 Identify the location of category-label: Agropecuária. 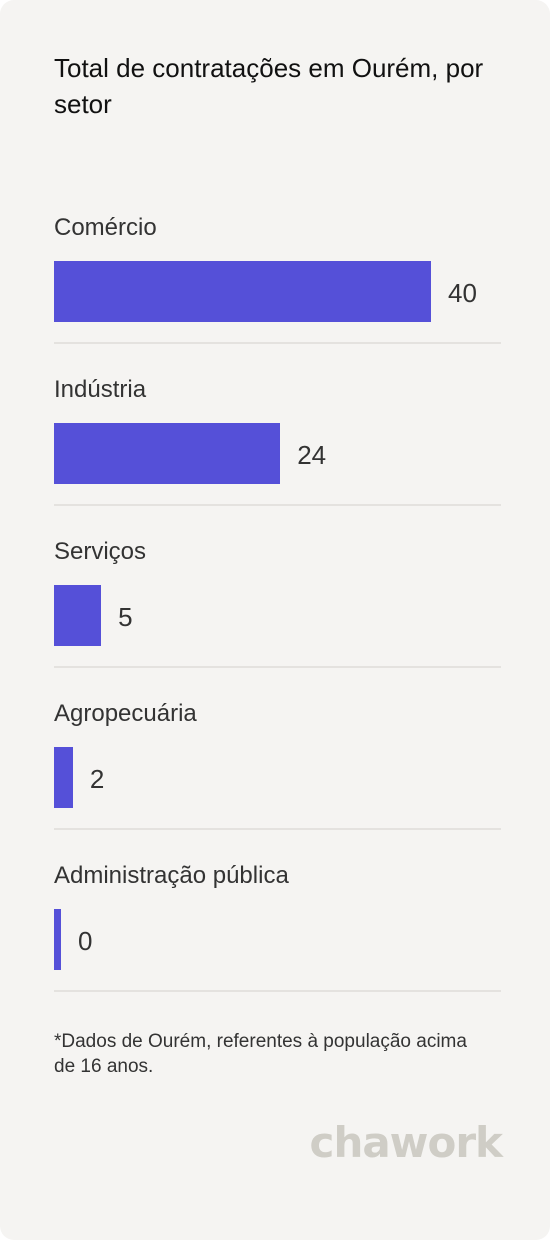
(125, 713).